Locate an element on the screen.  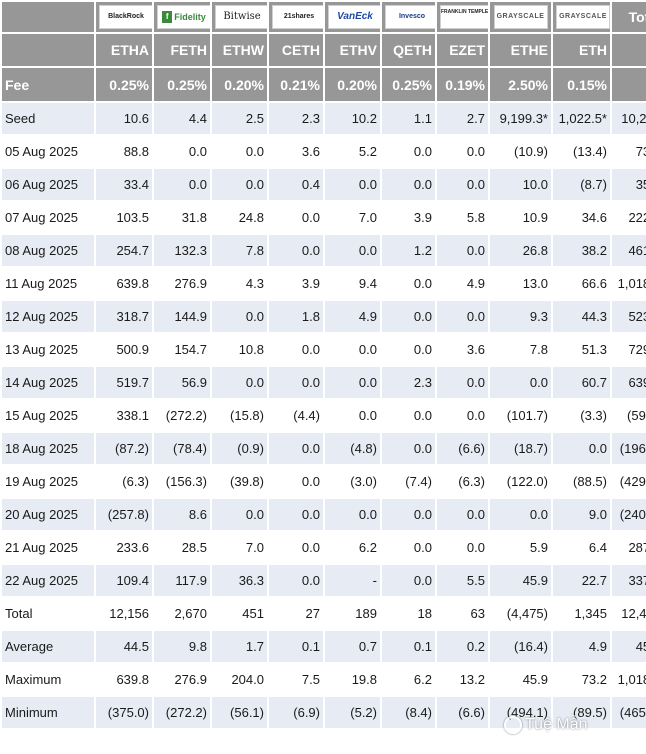
flow-cell: 10.6 is located at coordinates (124, 118).